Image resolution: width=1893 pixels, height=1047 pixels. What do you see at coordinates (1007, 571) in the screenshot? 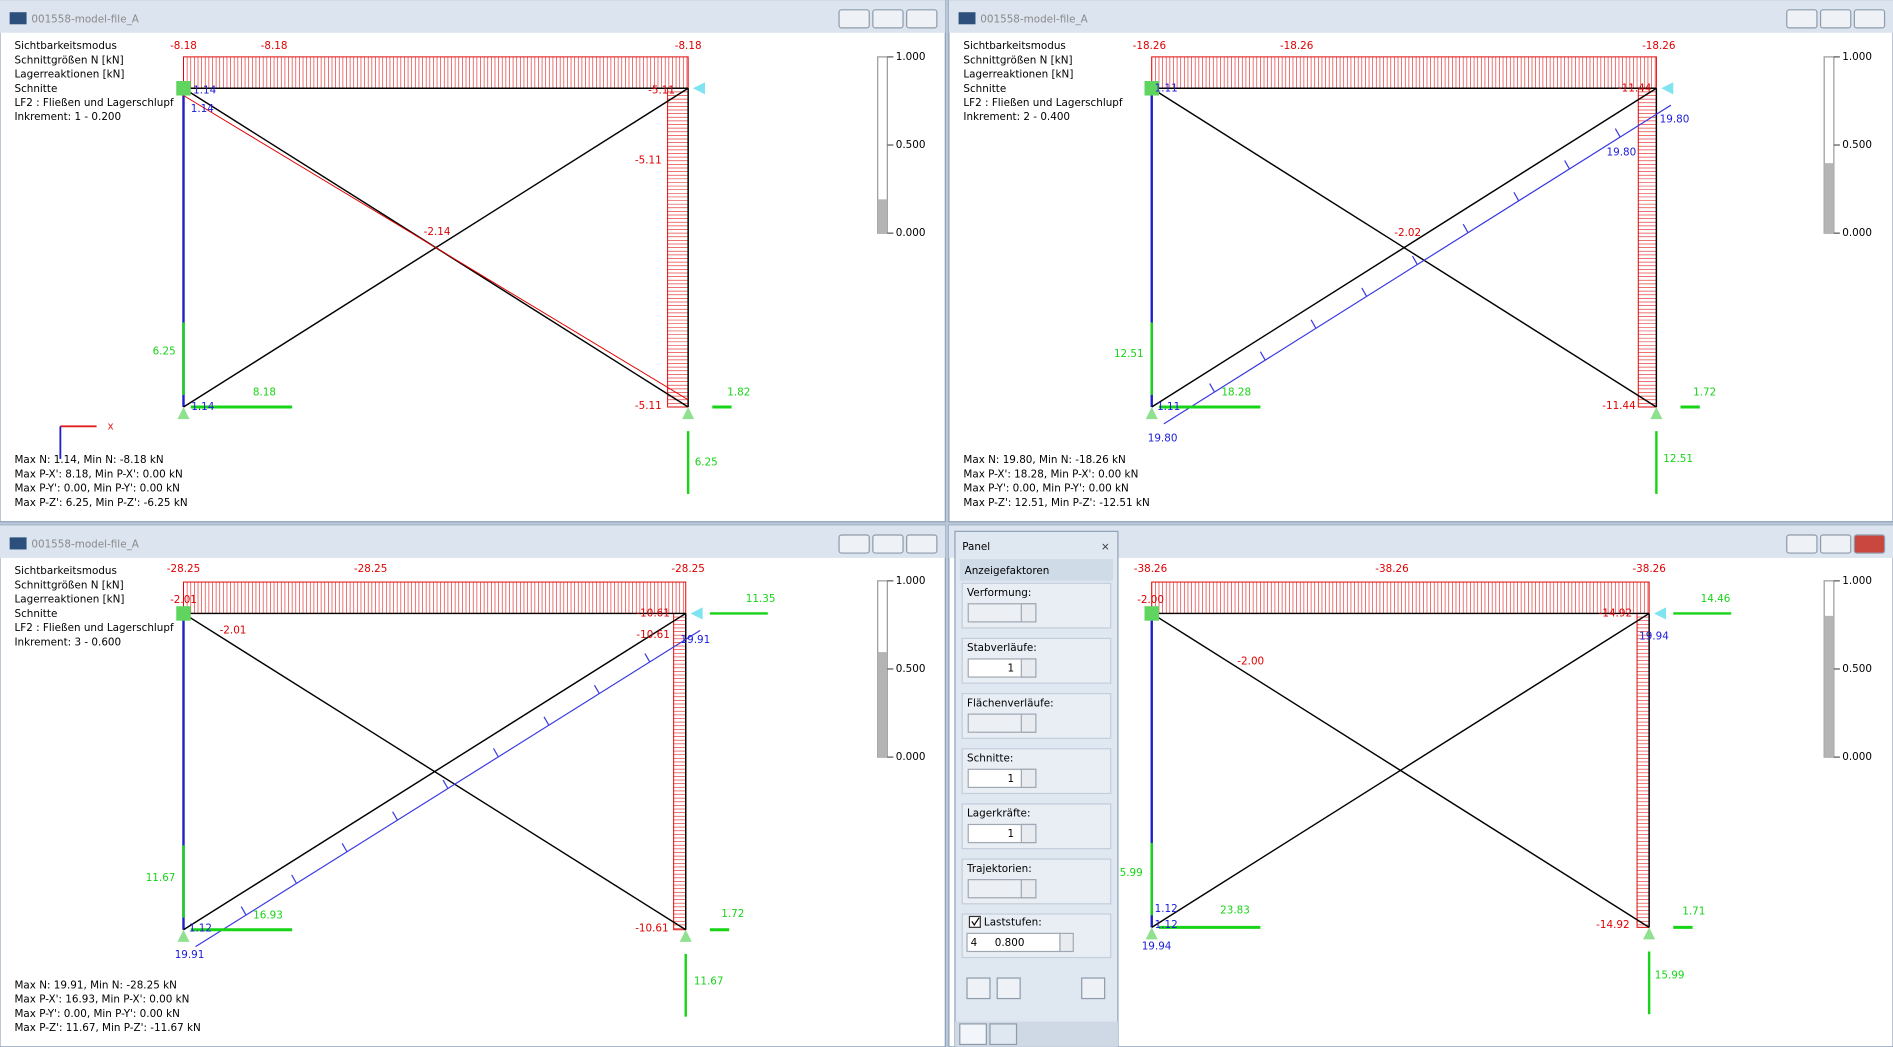
I see `panel-section-title: Anzeigefaktoren` at bounding box center [1007, 571].